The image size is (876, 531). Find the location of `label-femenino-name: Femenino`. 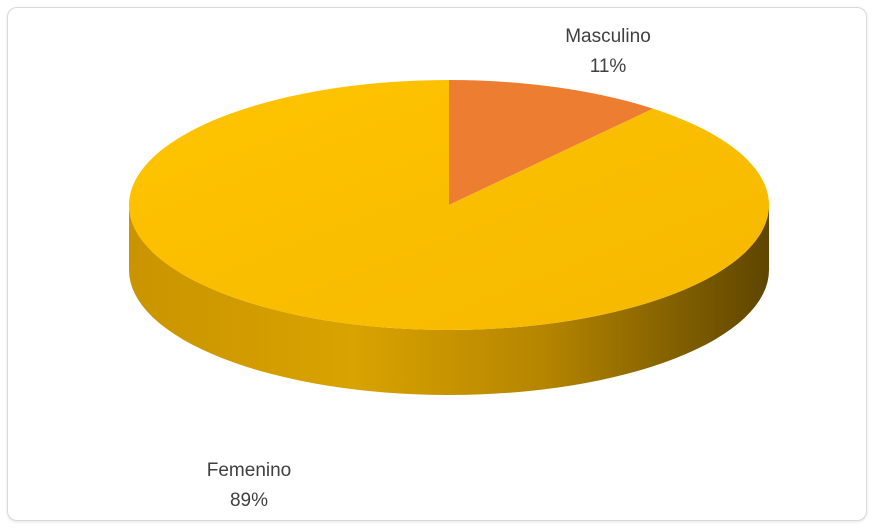

label-femenino-name: Femenino is located at coordinates (249, 470).